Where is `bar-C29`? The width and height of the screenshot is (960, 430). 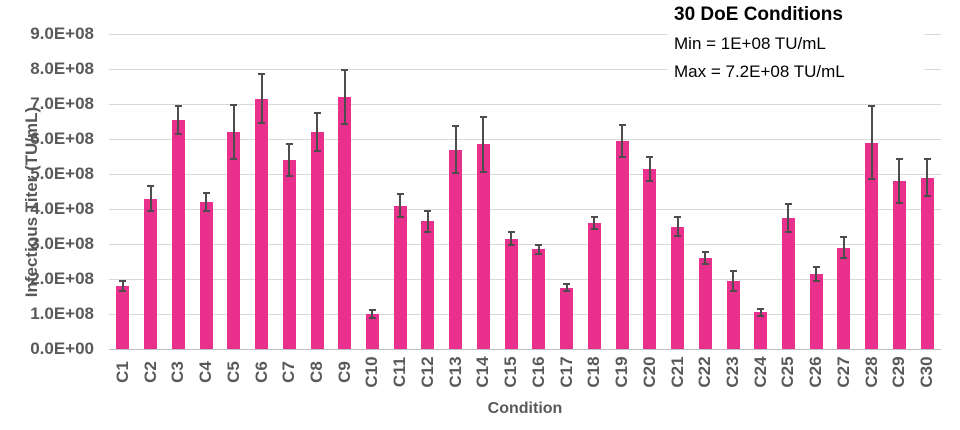
bar-C29 is located at coordinates (899, 265).